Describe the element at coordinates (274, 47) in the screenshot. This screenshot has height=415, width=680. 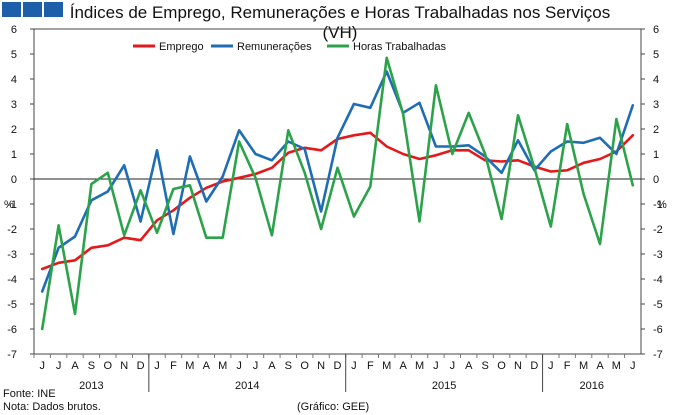
I see `legend-label: Remunerações` at that location.